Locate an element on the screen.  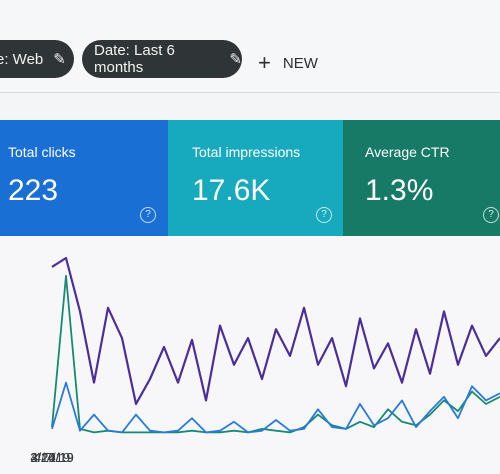
total-clicks-card: Total clicks 223 ? is located at coordinates (84, 178).